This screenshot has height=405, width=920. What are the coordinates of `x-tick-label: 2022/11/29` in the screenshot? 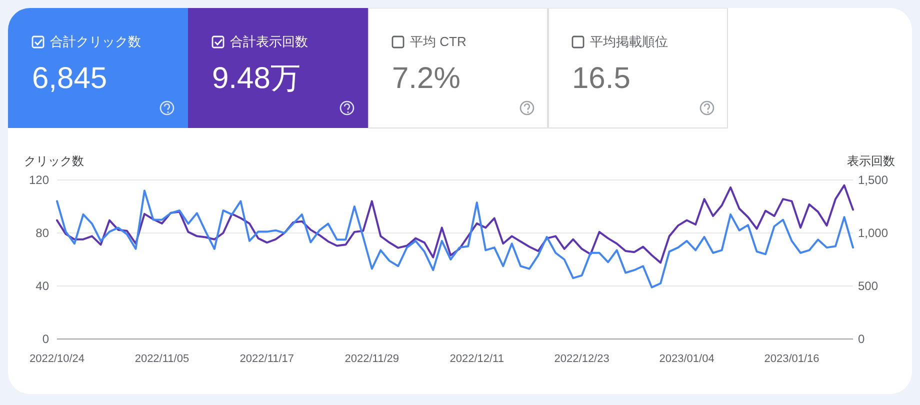 It's located at (372, 359).